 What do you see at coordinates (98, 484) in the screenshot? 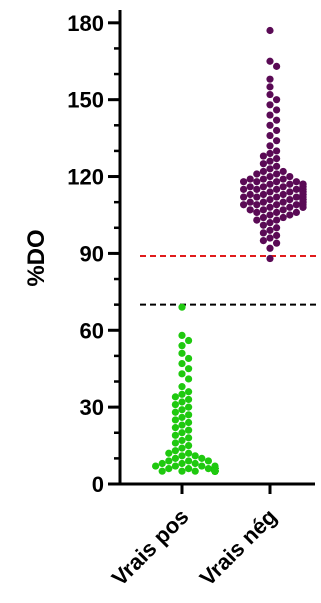
I see `y-tick-label: 0` at bounding box center [98, 484].